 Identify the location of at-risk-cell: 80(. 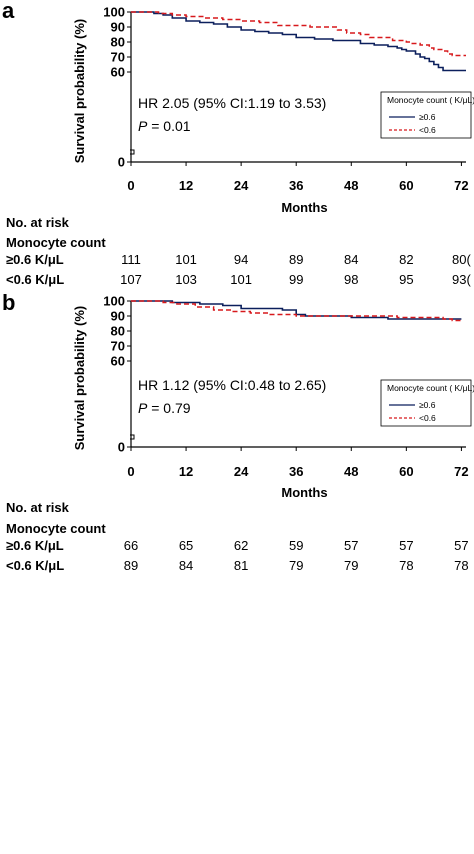
(461, 259).